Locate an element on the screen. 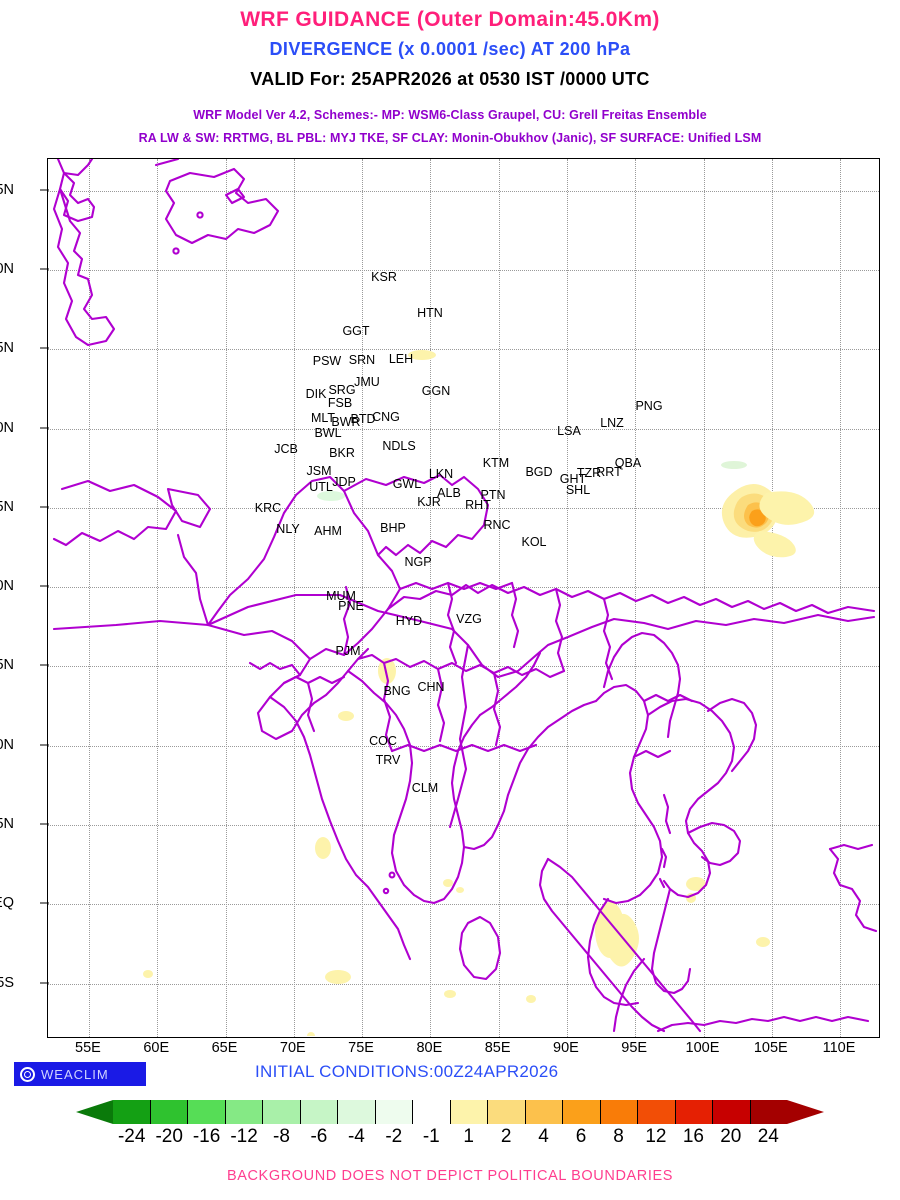 Image resolution: width=900 pixels, height=1200 pixels. colorbar-tick-8: 8 is located at coordinates (618, 1136).